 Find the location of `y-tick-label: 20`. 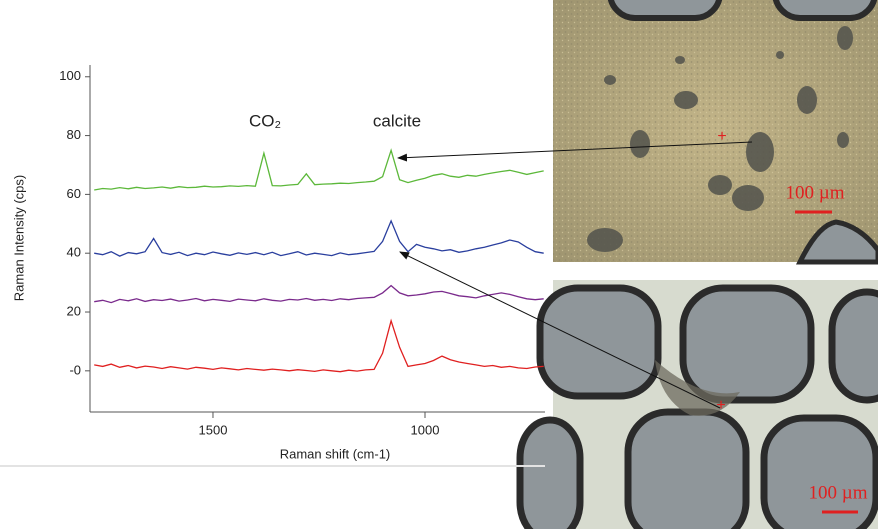

y-tick-label: 20 is located at coordinates (74, 310).